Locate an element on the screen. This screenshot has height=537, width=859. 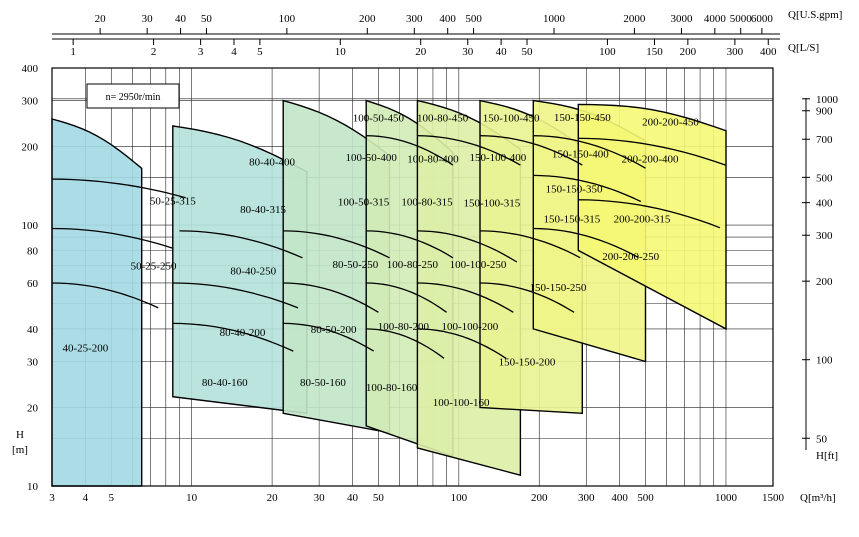
zone-label: 150-150-250 is located at coordinates (558, 288).